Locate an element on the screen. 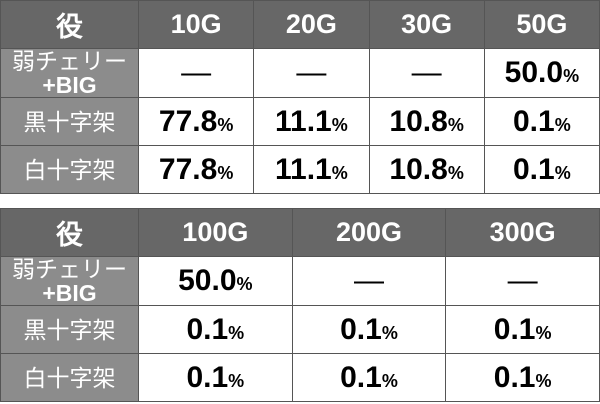  table-row: 白十字架 77.8% 11.1% 10.8% 0.1% is located at coordinates (300, 169).